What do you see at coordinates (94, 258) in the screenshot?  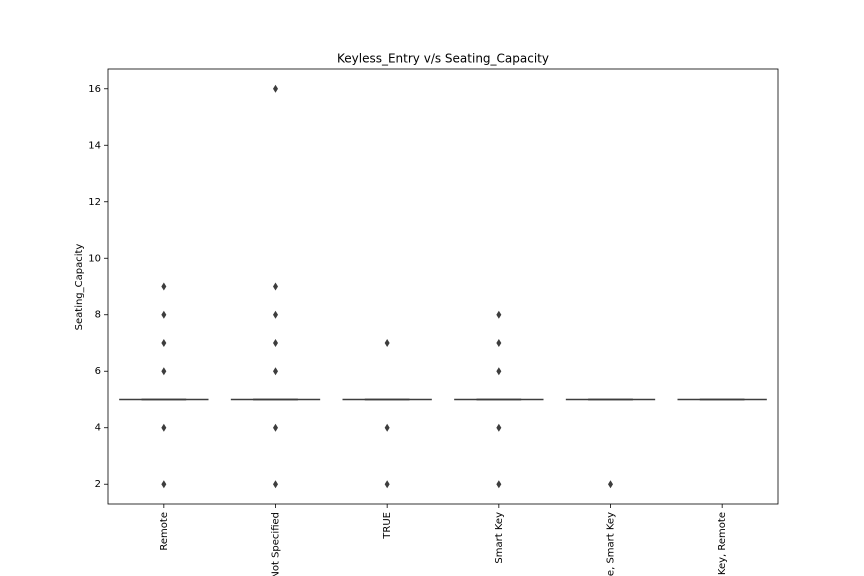 I see `y-tick-label: 10` at bounding box center [94, 258].